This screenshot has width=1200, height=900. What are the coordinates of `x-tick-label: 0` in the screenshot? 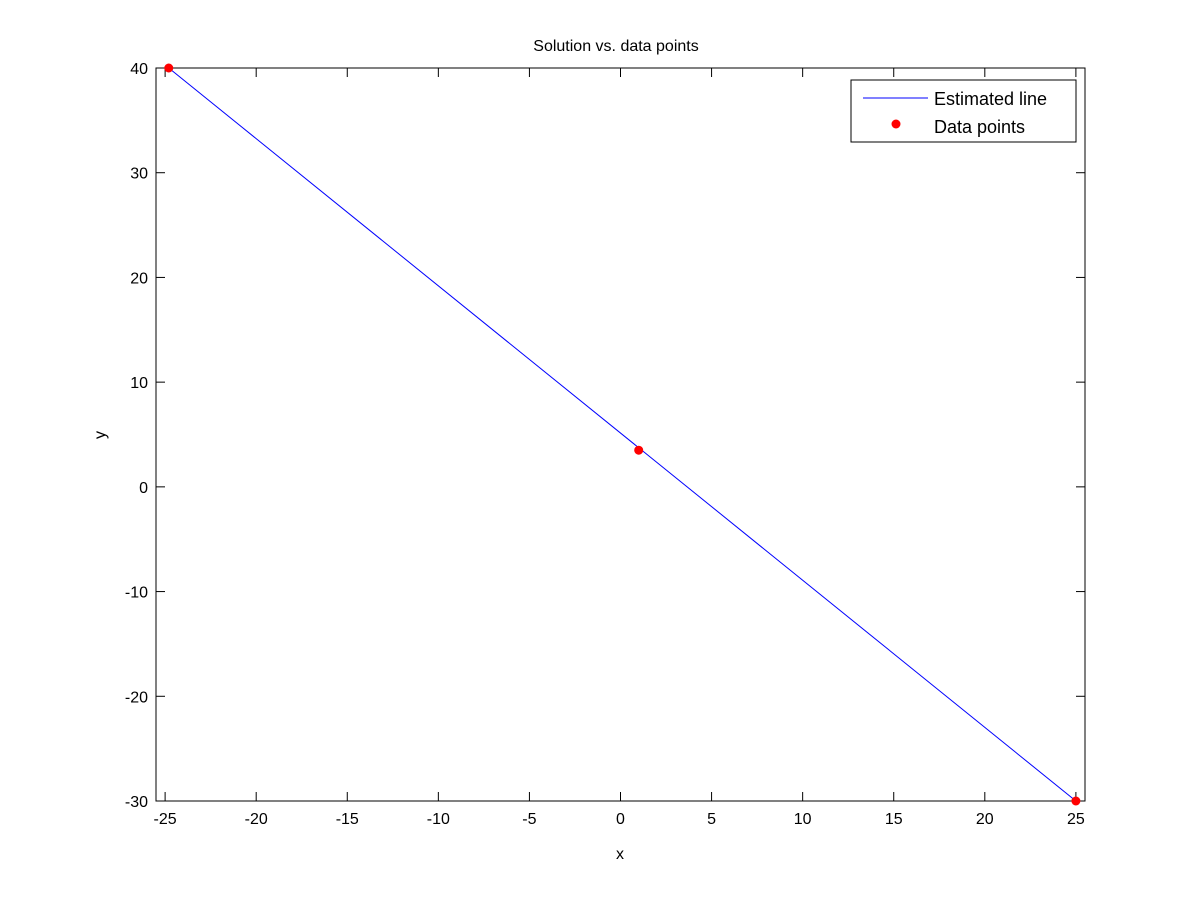 It's located at (620, 819).